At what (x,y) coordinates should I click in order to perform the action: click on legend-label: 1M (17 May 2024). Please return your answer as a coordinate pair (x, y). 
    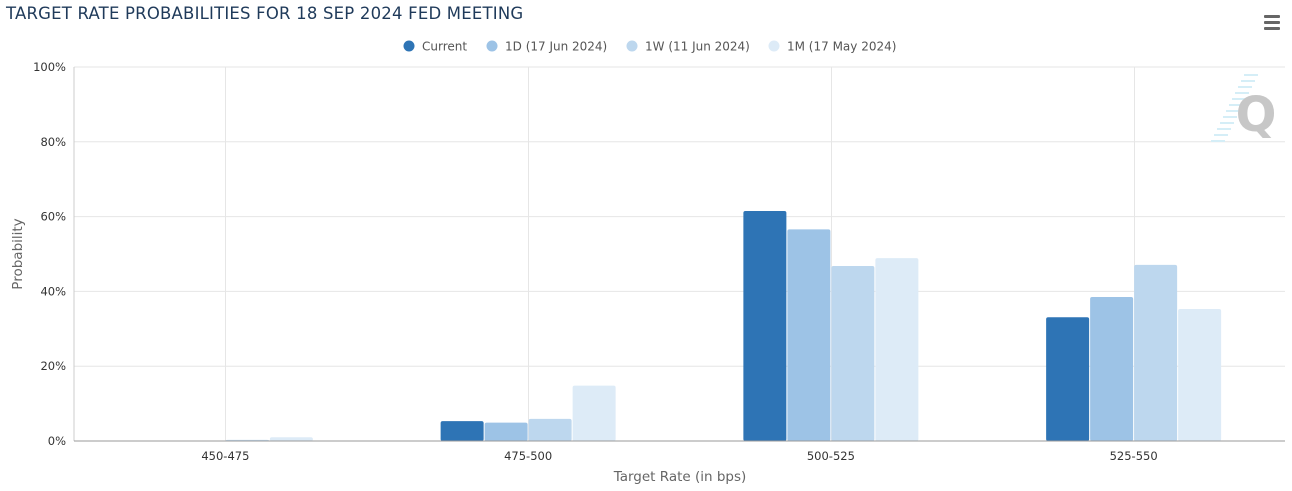
    Looking at the image, I should click on (841, 47).